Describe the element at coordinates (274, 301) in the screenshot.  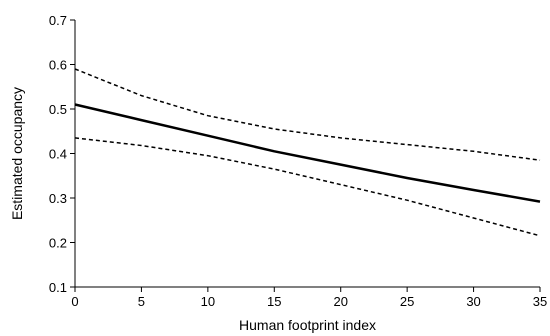
I see `x-tick-label: 15` at that location.